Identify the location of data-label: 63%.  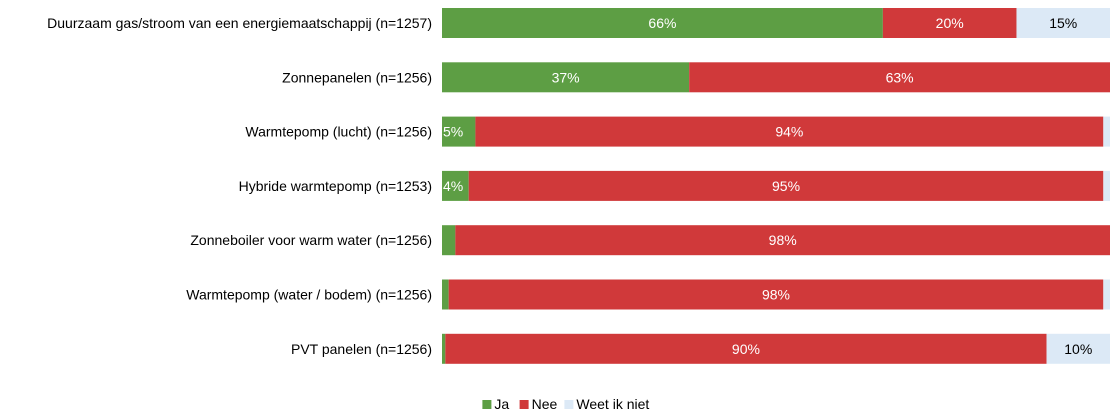
(900, 77).